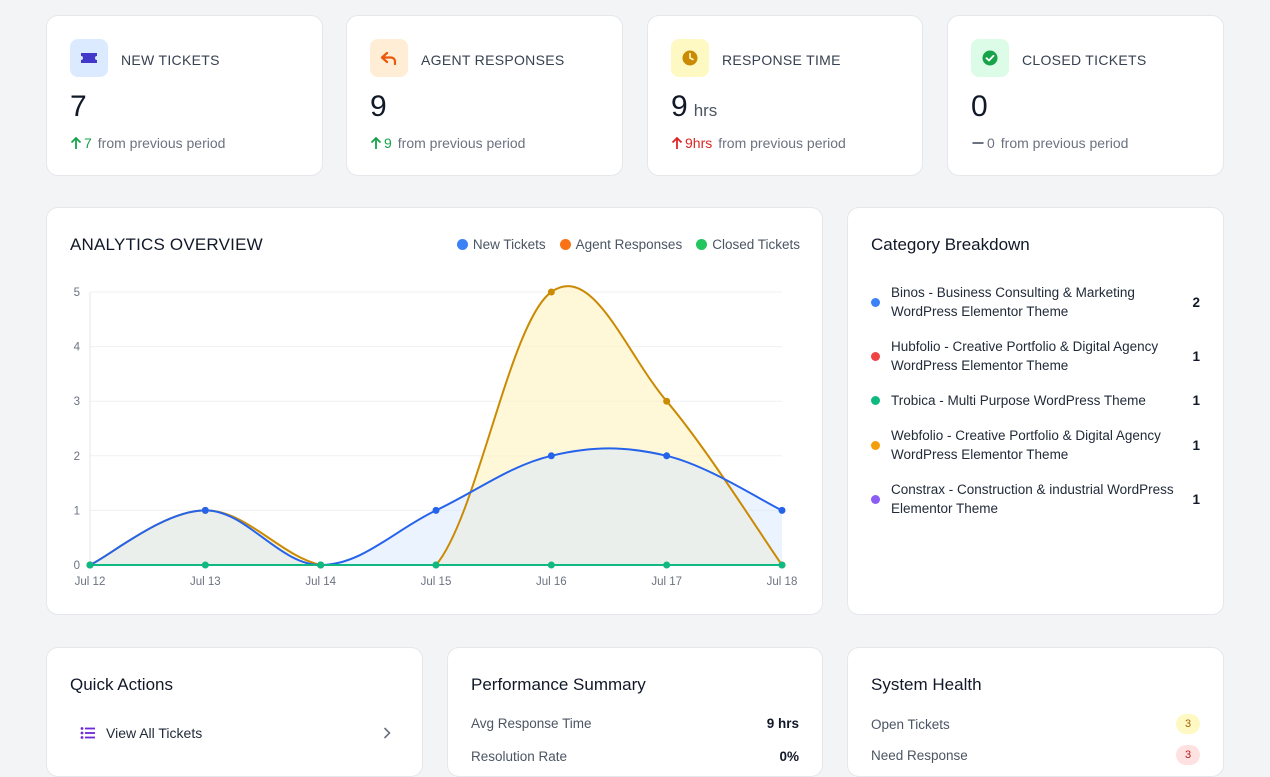 This screenshot has width=1270, height=777. What do you see at coordinates (756, 244) in the screenshot?
I see `legend-label: Closed Tickets` at bounding box center [756, 244].